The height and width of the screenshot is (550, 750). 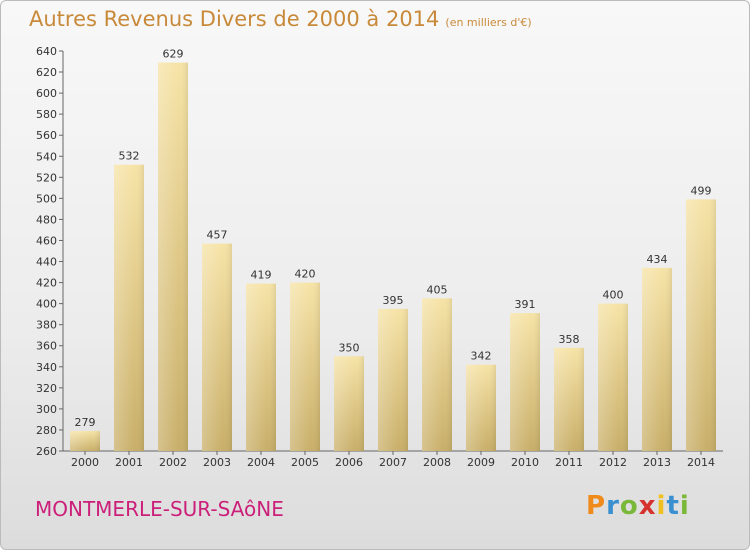 What do you see at coordinates (525, 462) in the screenshot?
I see `x-tick-label: 2010` at bounding box center [525, 462].